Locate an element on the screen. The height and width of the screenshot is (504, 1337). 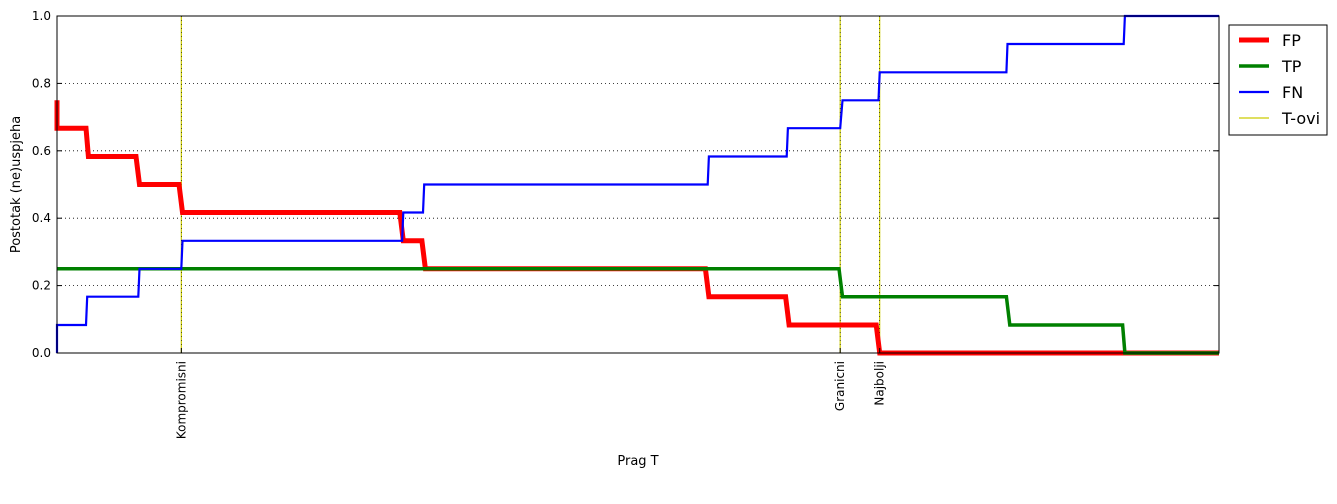
y-axis-label: Postotak (ne)uspjeha is located at coordinates (16, 184).